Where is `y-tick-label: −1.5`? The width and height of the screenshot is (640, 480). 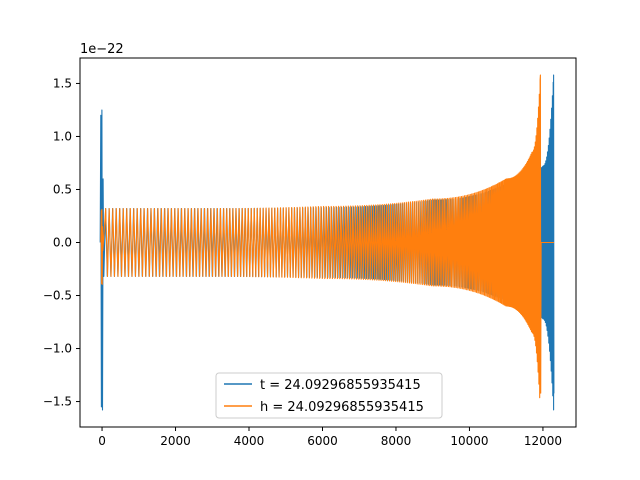 y-tick-label: −1.5 is located at coordinates (57, 402).